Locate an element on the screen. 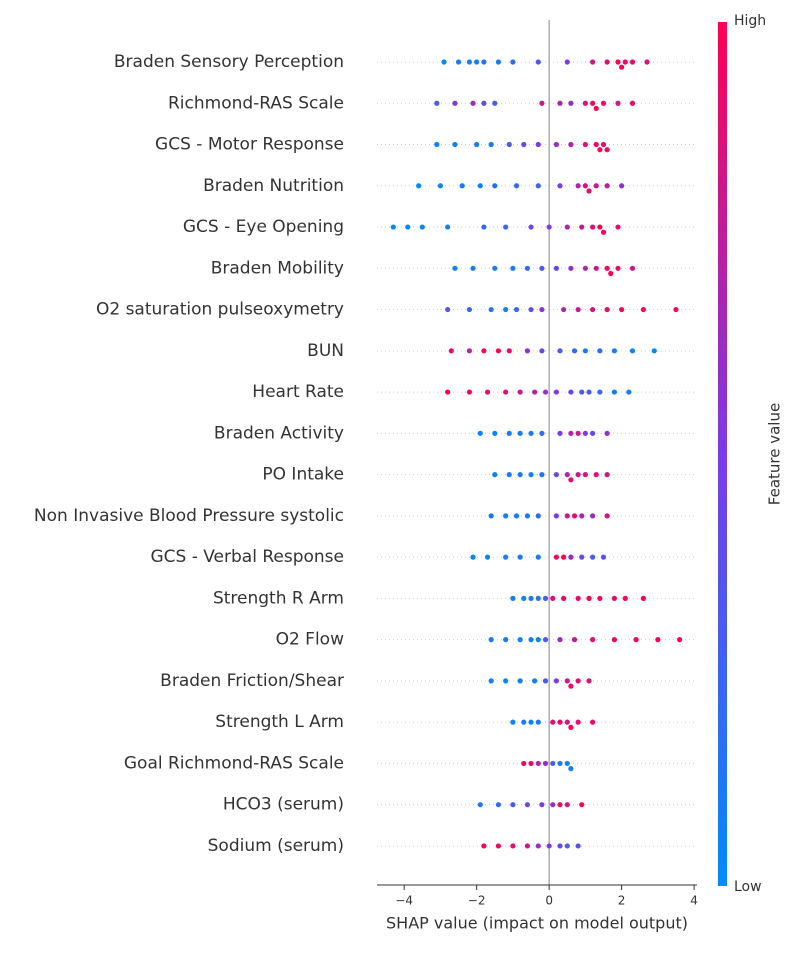  feature-label: Braden Mobility is located at coordinates (277, 268).